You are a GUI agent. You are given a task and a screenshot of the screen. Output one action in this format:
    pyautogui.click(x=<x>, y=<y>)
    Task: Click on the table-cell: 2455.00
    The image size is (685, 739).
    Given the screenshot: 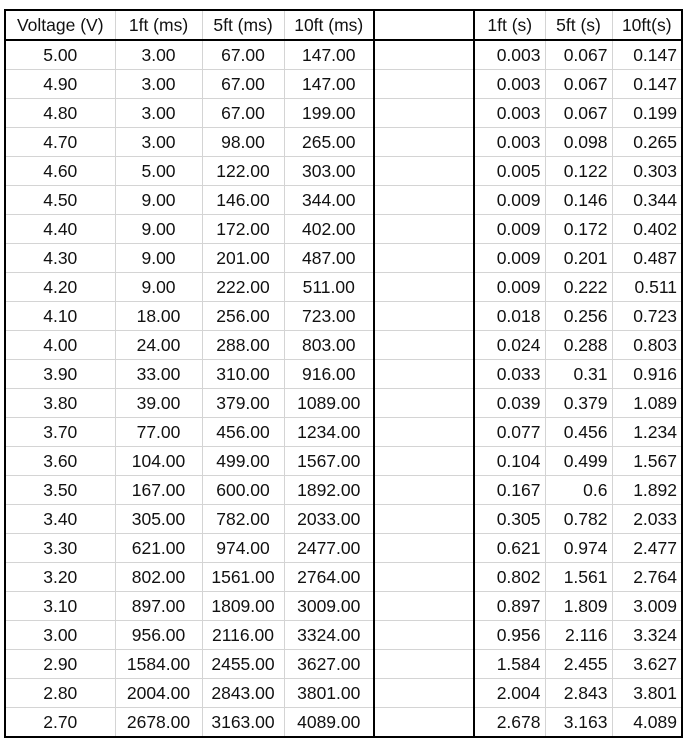 What is the action you would take?
    pyautogui.click(x=243, y=664)
    